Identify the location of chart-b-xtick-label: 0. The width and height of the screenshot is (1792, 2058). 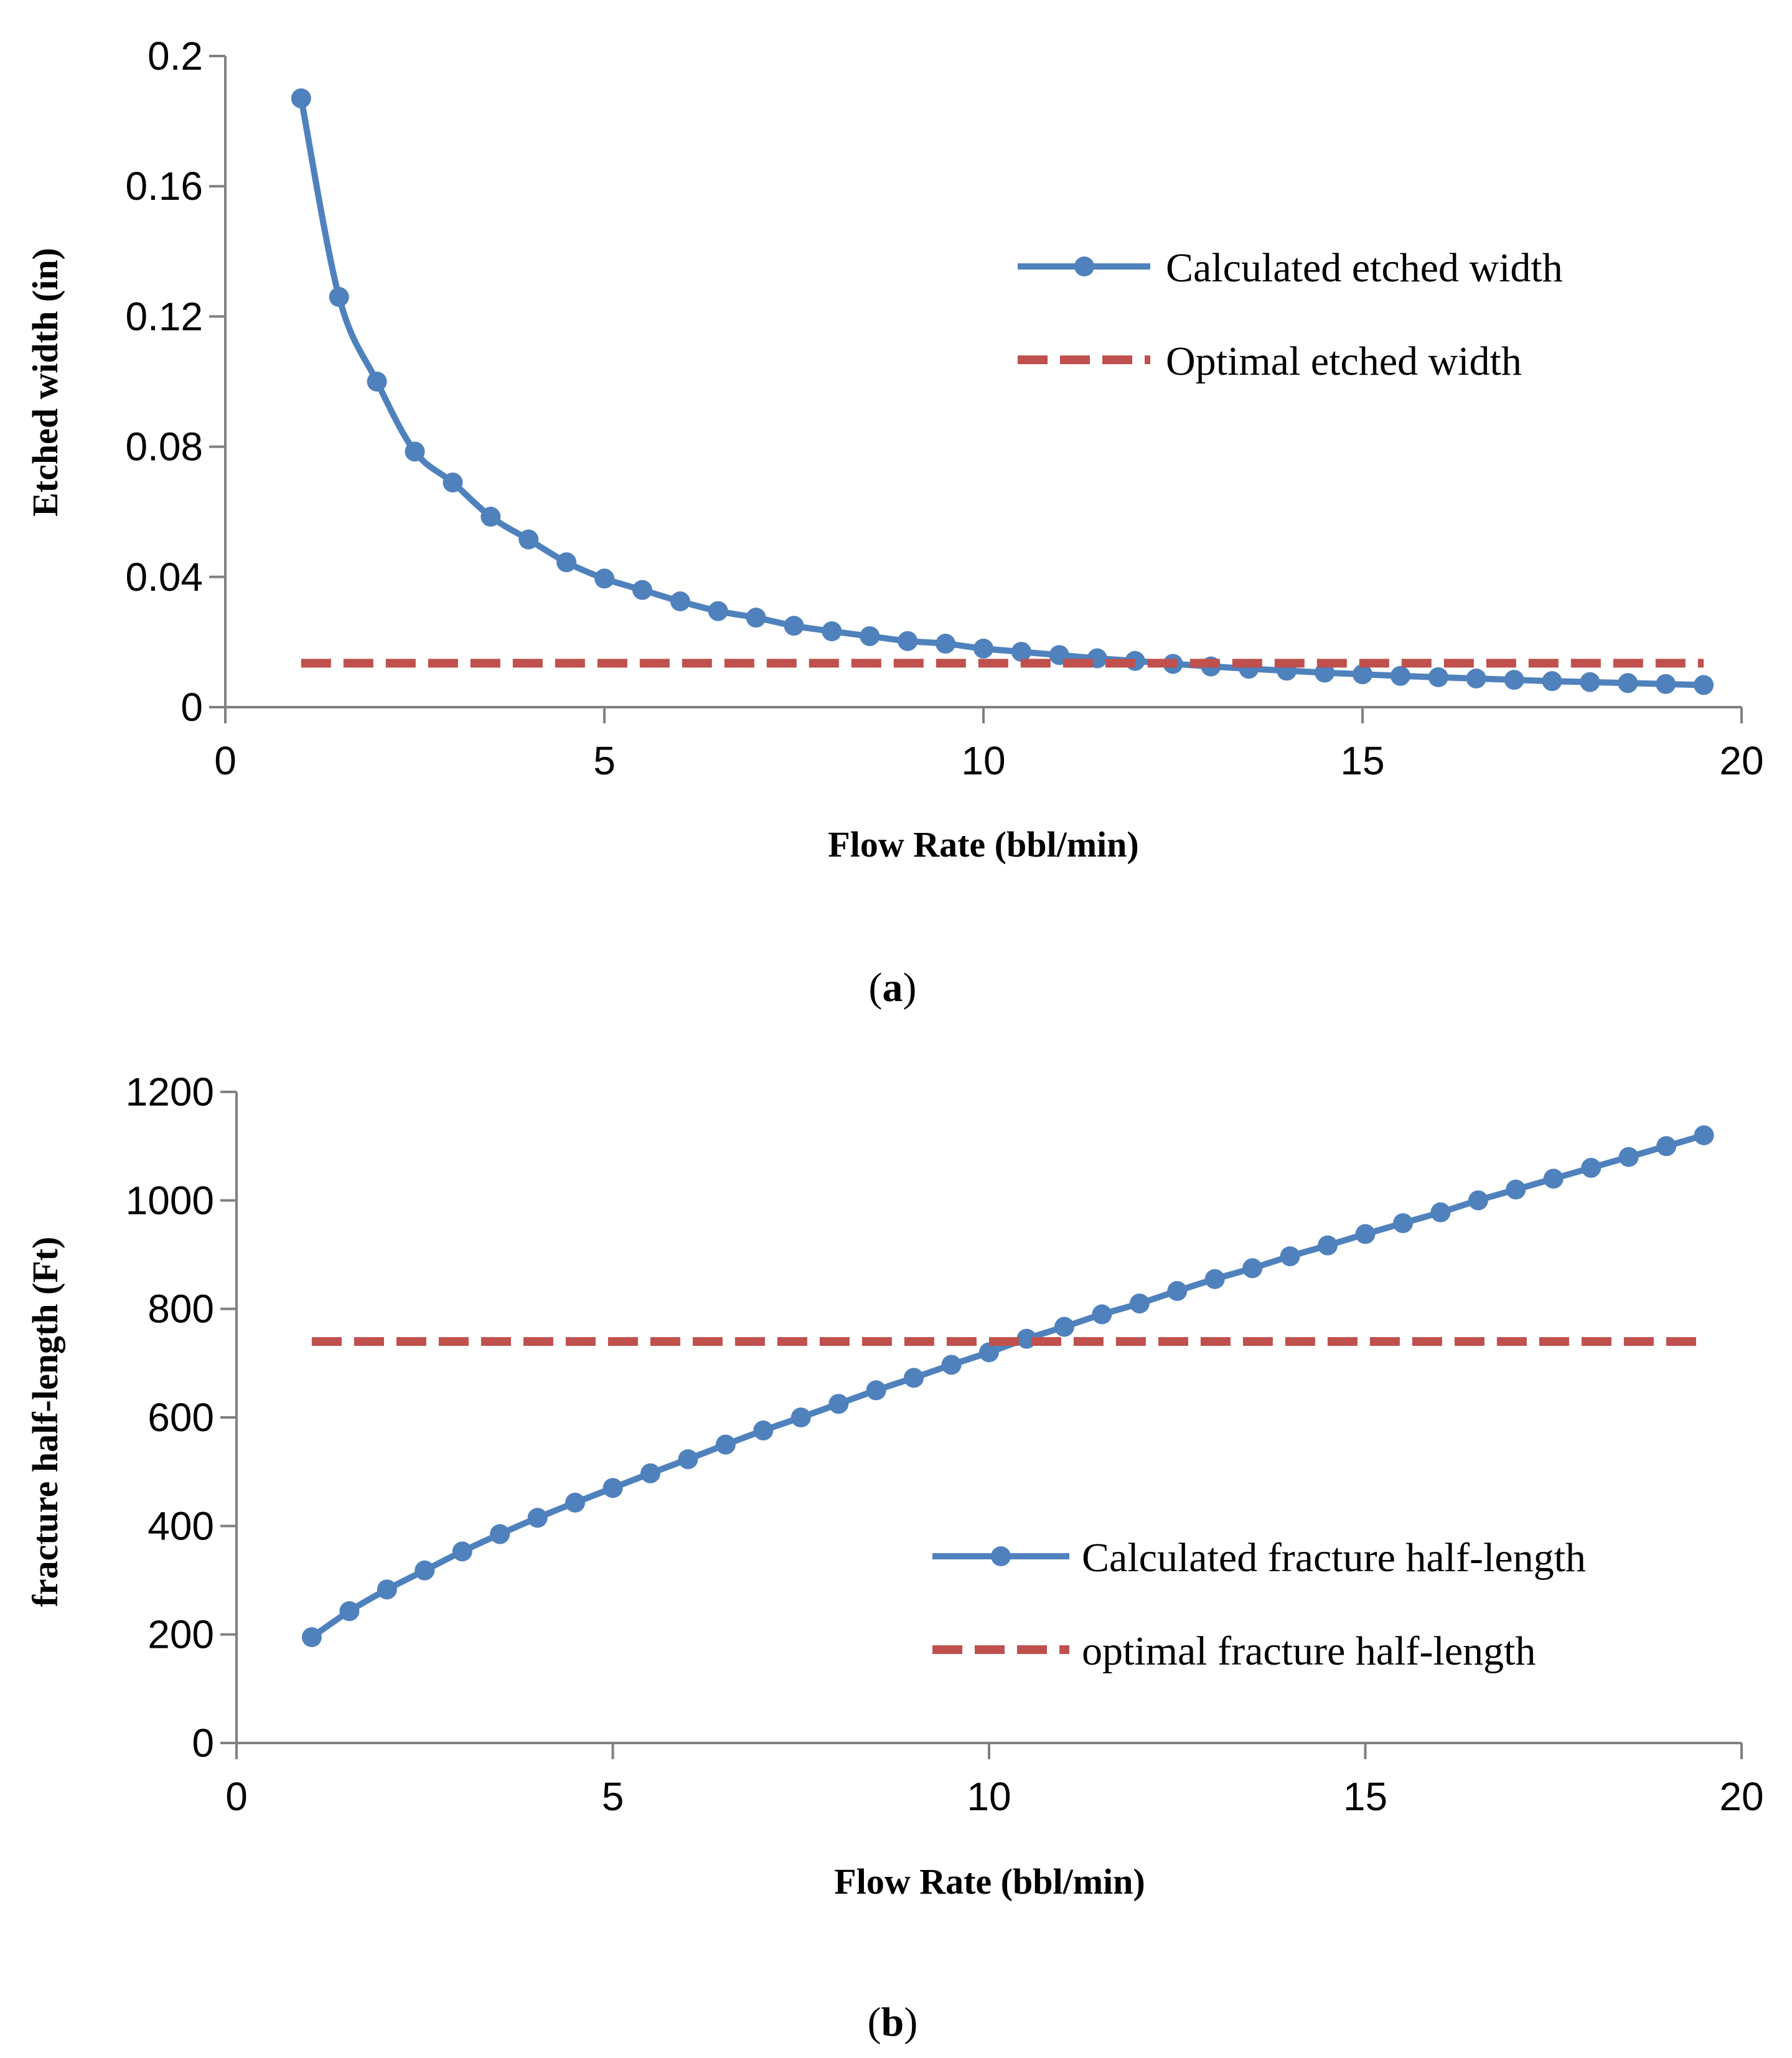
(236, 1797).